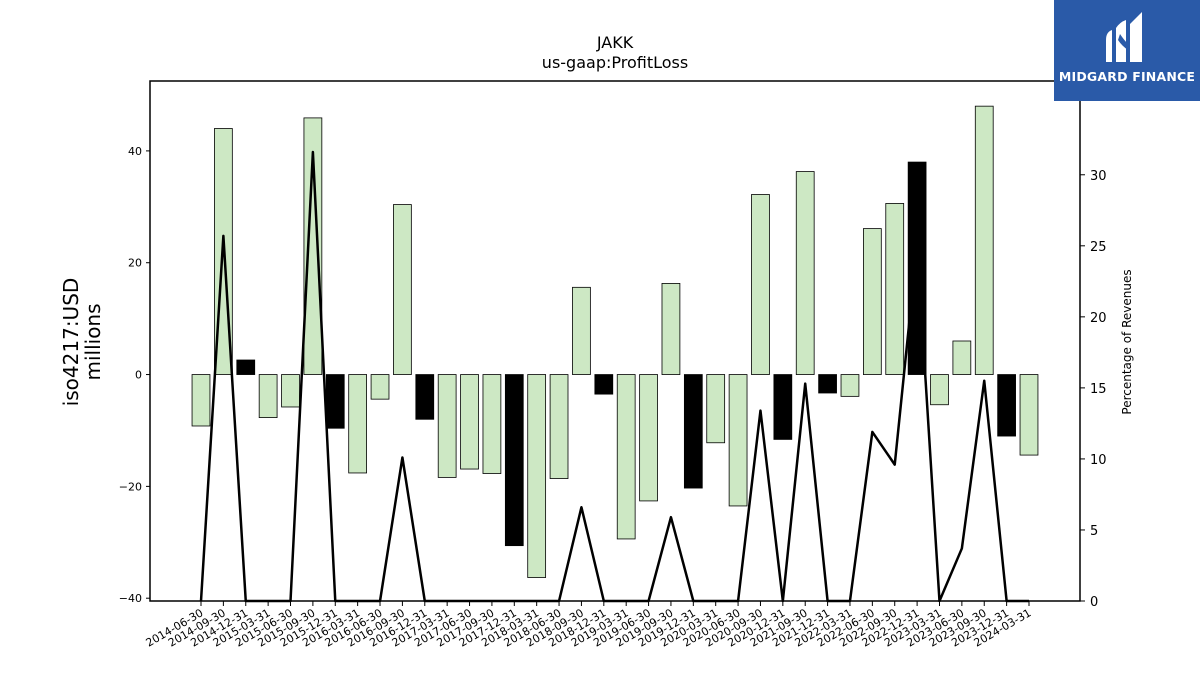 This screenshot has height=675, width=1200. I want to click on y2-tick-label: 20, so click(1098, 318).